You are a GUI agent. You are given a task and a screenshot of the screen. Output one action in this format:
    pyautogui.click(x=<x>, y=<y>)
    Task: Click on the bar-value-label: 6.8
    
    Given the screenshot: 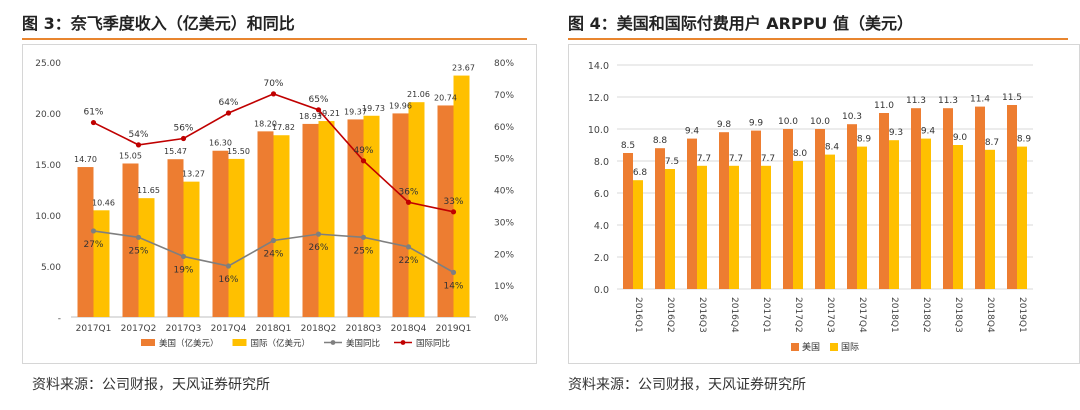 What is the action you would take?
    pyautogui.click(x=640, y=173)
    